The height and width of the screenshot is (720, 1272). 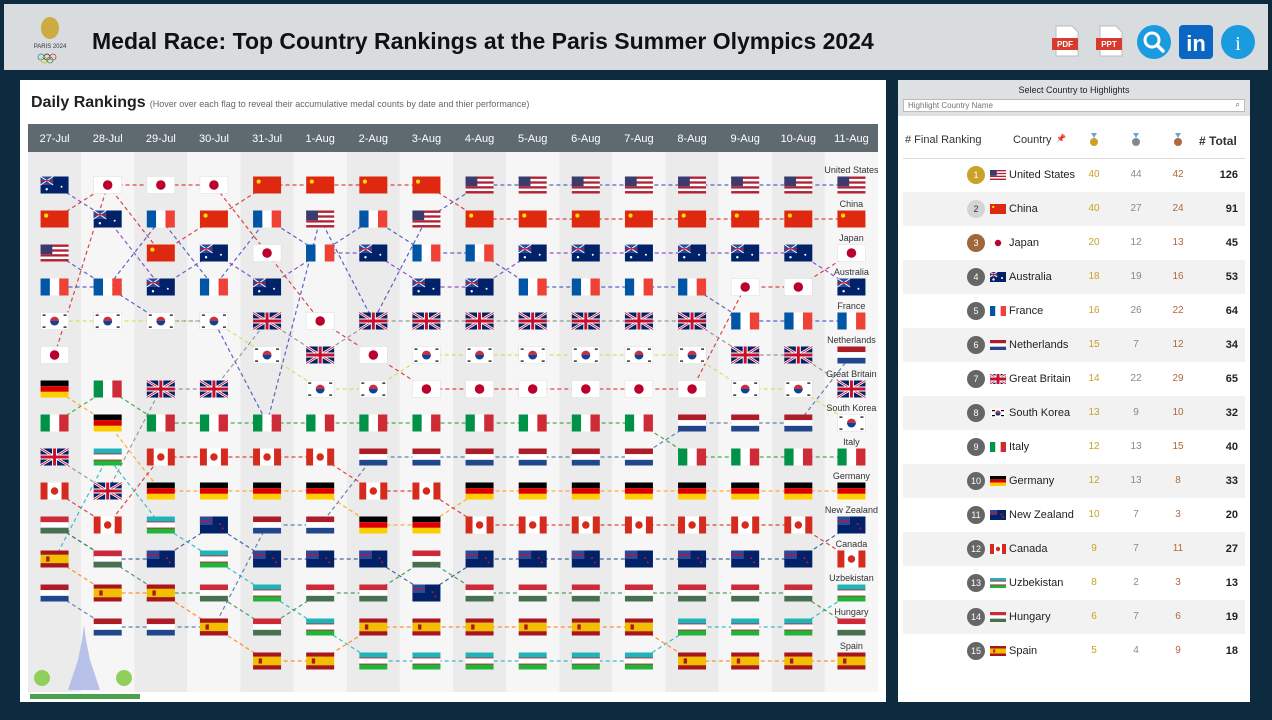 I want to click on ppt-export-button: PPT, so click(x=1111, y=42).